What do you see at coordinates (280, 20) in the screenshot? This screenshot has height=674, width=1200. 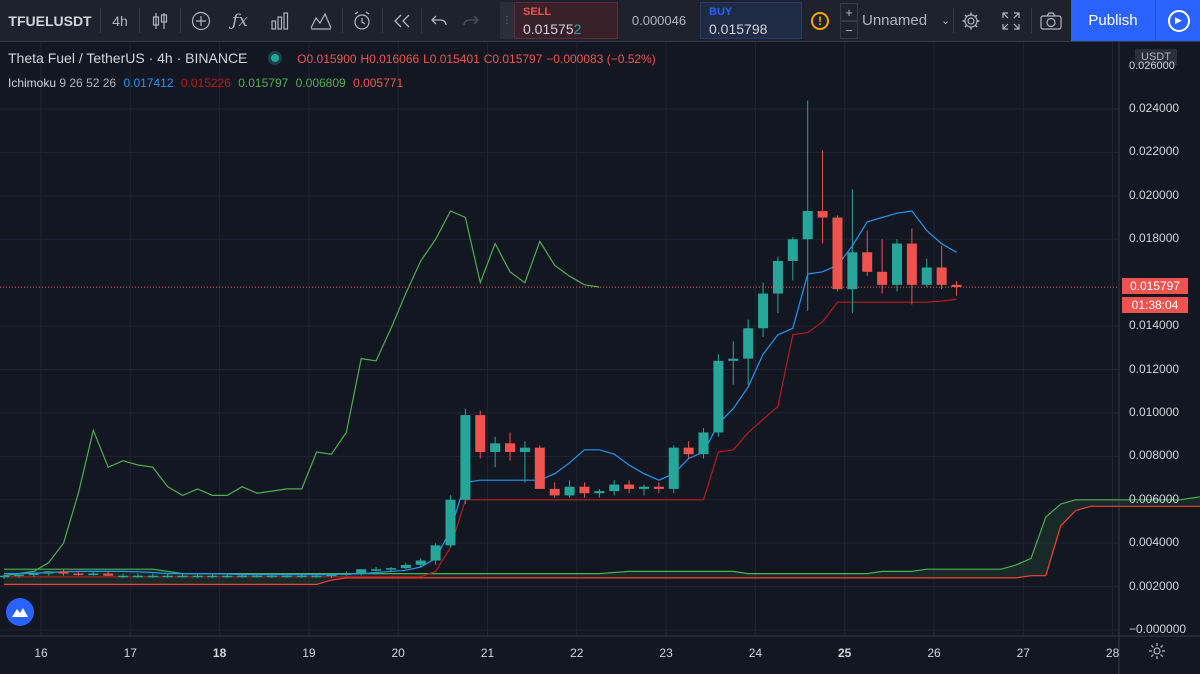 I see `financials-icon` at bounding box center [280, 20].